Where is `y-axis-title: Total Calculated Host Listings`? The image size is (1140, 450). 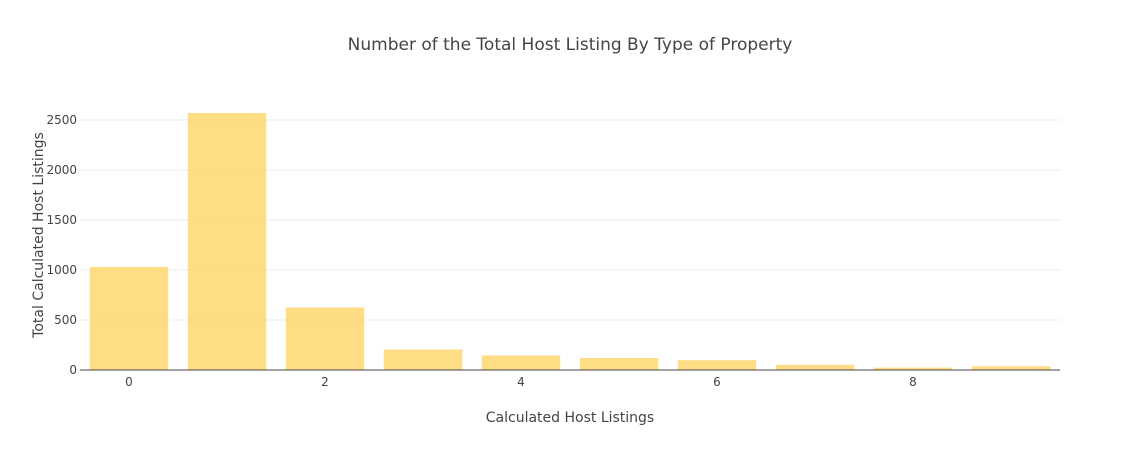
y-axis-title: Total Calculated Host Listings is located at coordinates (39, 235).